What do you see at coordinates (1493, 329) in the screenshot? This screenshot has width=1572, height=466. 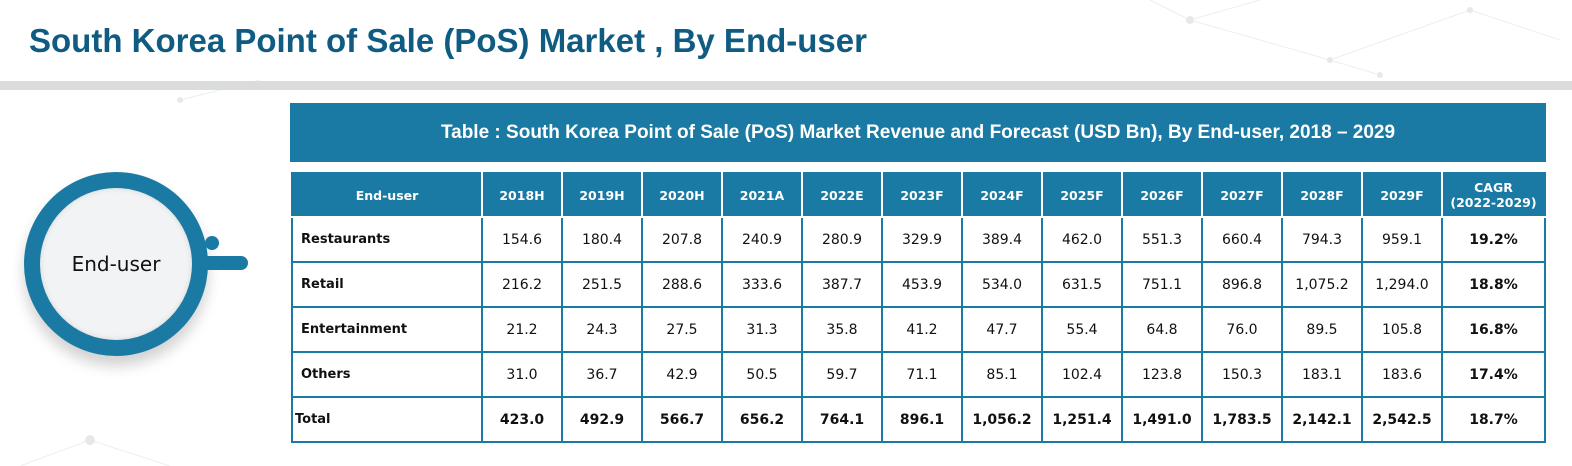 I see `cagr-cell: 16.8%` at bounding box center [1493, 329].